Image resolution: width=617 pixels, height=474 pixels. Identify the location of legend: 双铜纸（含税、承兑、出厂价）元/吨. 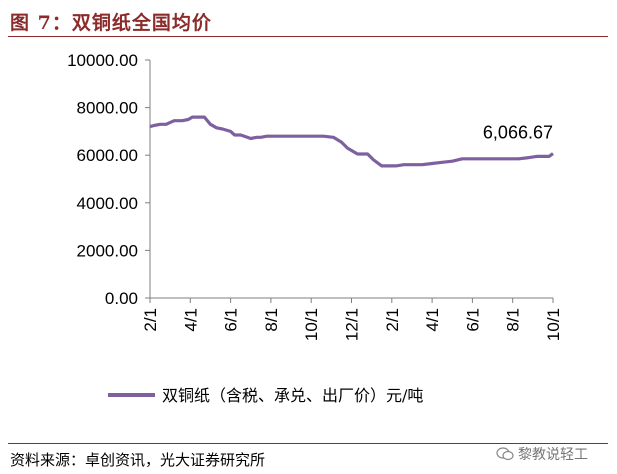
(265, 395).